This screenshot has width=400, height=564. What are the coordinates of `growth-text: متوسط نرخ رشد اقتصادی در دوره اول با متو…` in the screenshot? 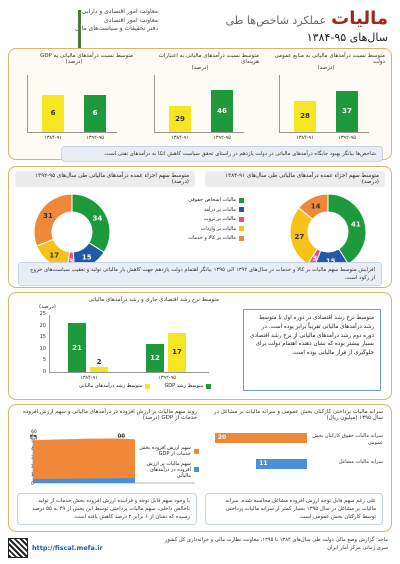 It's located at (312, 350).